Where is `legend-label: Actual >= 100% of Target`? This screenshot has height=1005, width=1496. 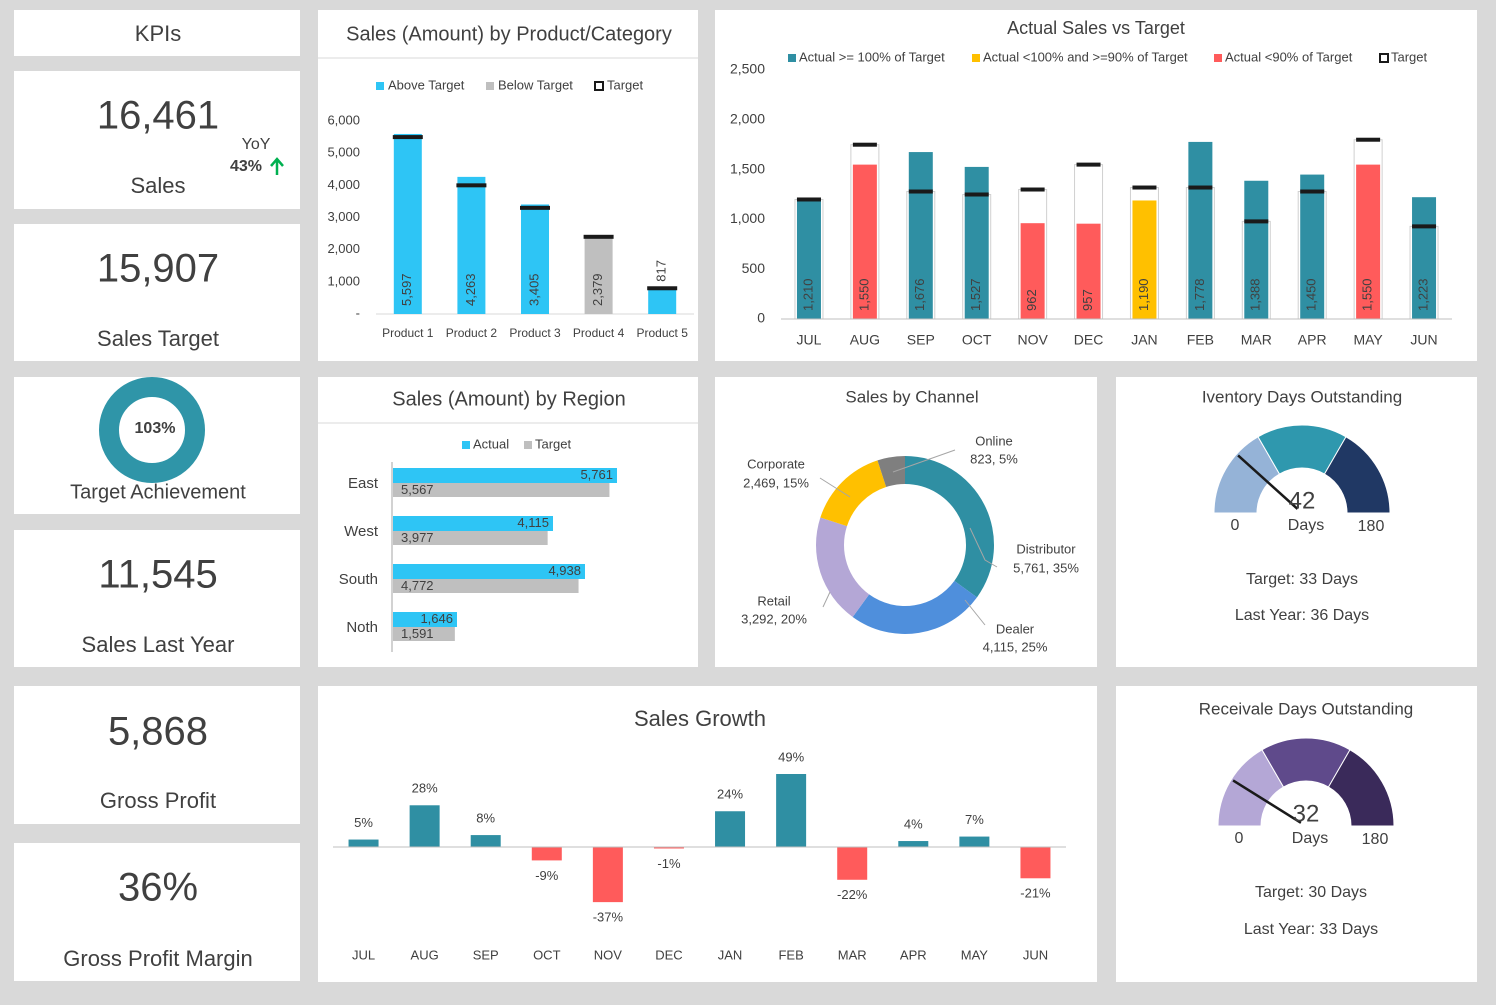 legend-label: Actual >= 100% of Target is located at coordinates (872, 56).